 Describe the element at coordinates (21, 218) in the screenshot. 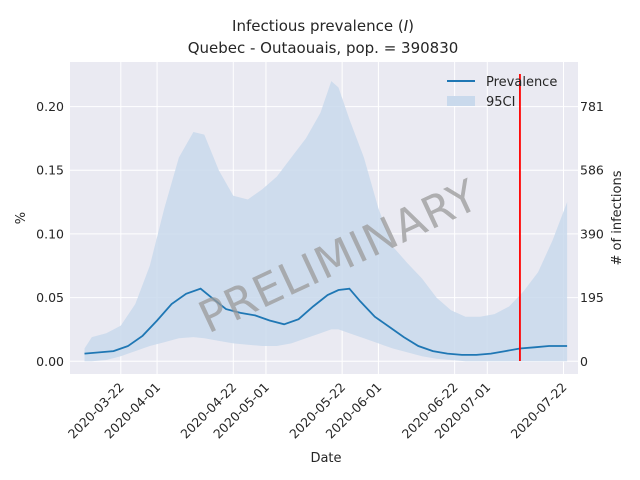

I see `y-axis-label: %` at that location.